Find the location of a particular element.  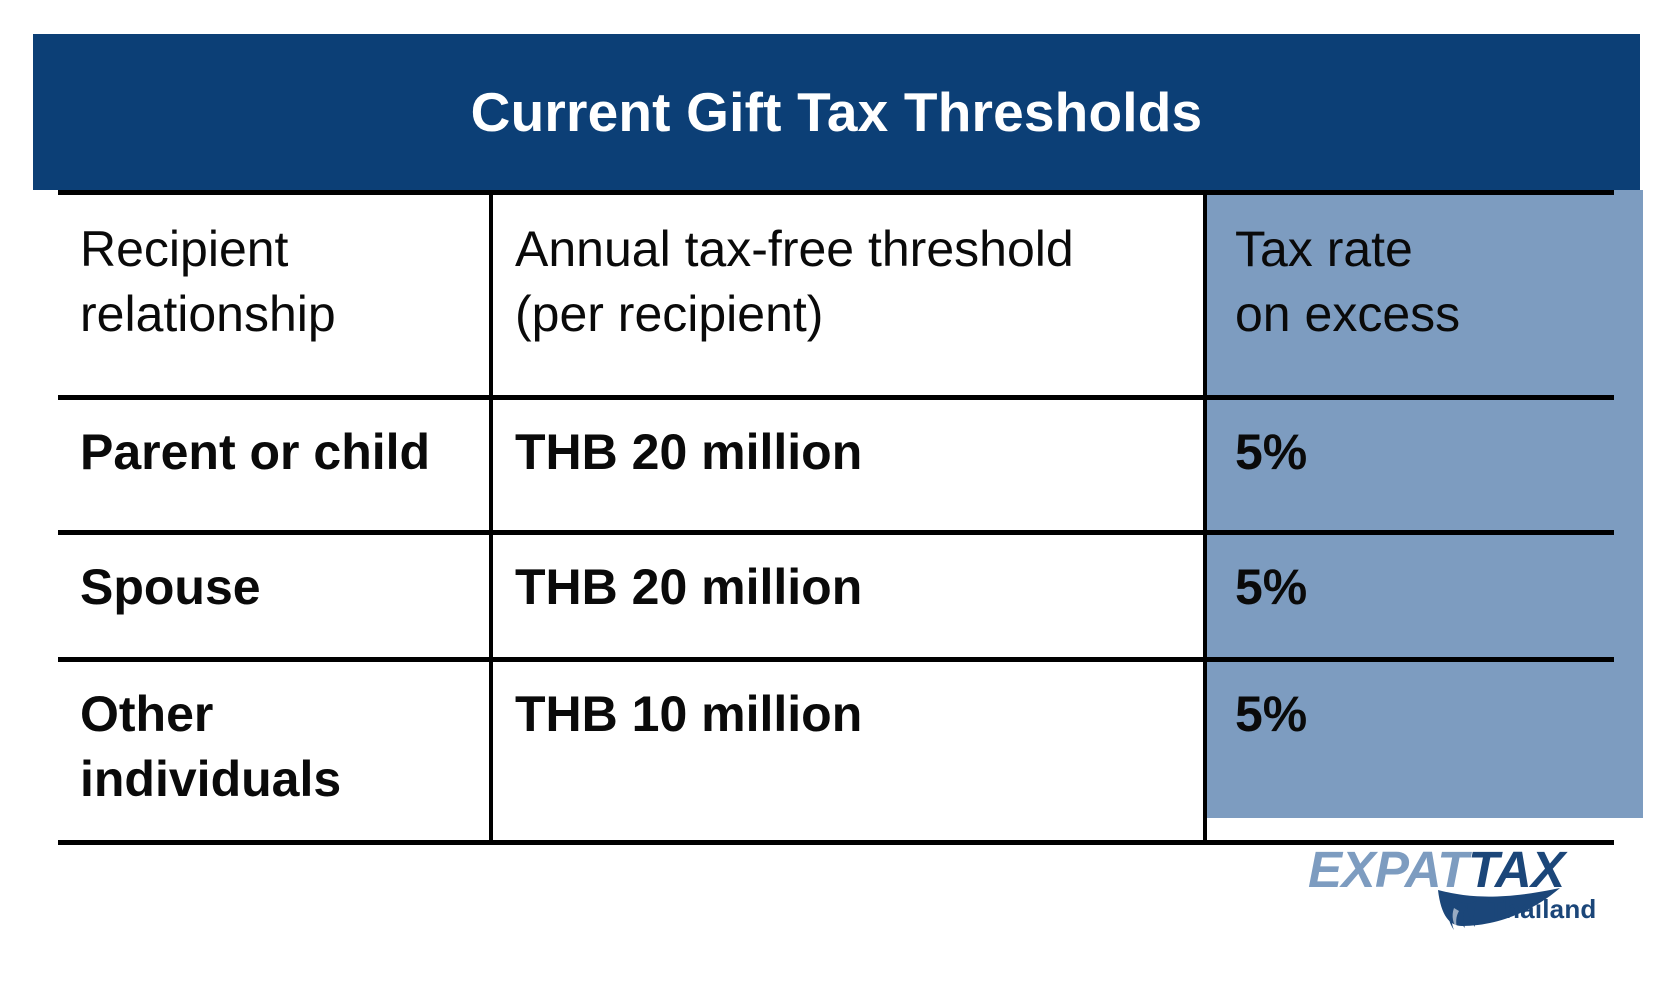

page-title: Current Gift Tax Thresholds is located at coordinates (836, 111).